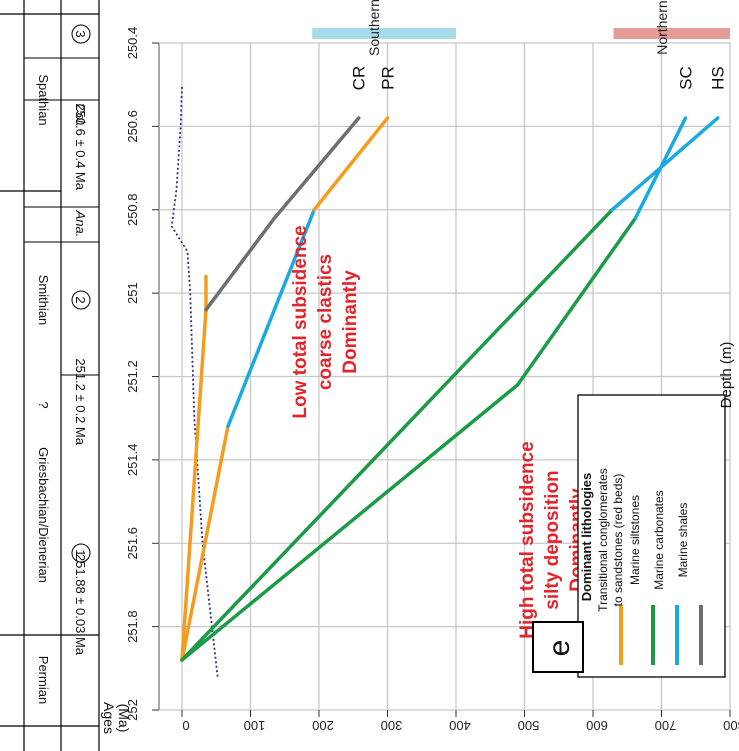 Image resolution: width=739 pixels, height=751 pixels. What do you see at coordinates (132, 626) in the screenshot?
I see `x-tick-label-1: 251.8` at bounding box center [132, 626].